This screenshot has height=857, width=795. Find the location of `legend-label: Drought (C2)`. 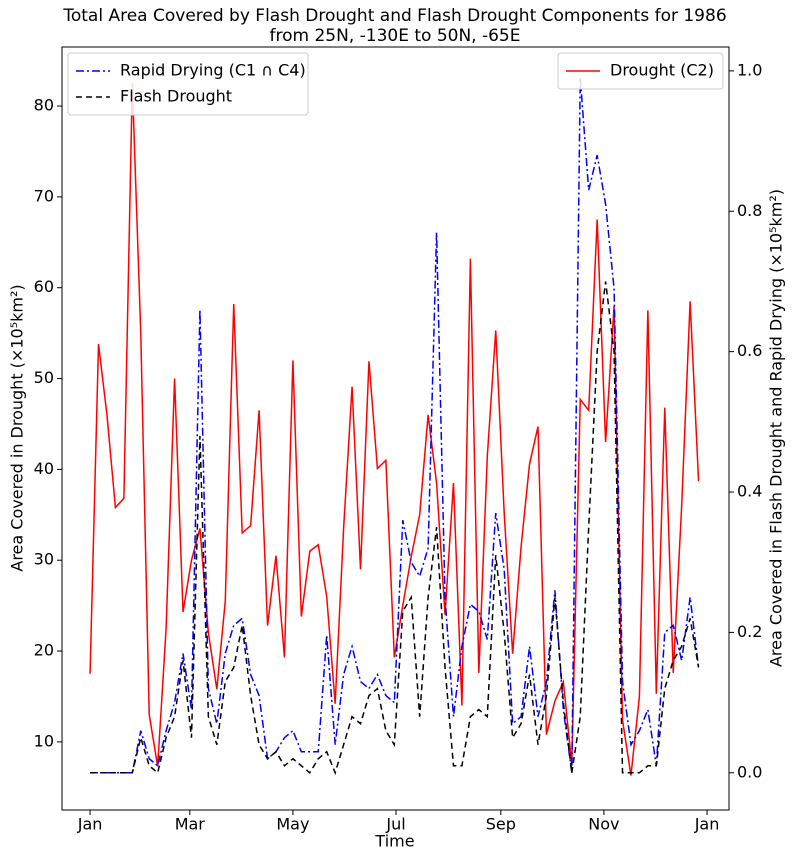

legend-label: Drought (C2) is located at coordinates (662, 70).